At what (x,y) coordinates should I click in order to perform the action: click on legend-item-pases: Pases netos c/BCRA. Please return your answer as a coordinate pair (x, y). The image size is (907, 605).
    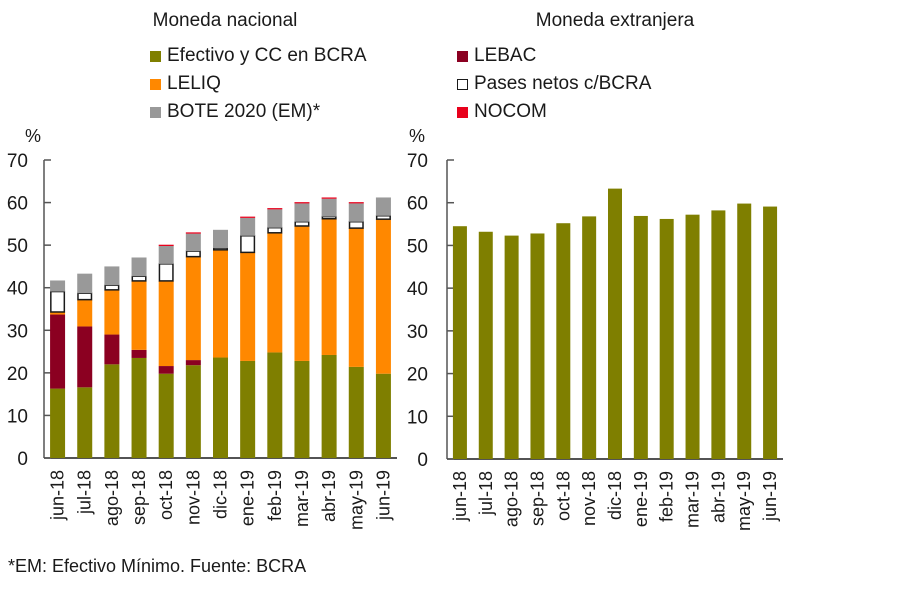
    Looking at the image, I should click on (554, 84).